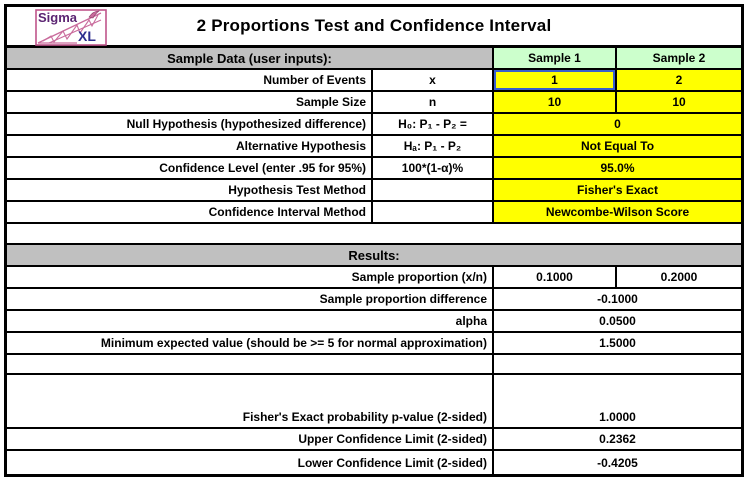 This screenshot has height=481, width=748. What do you see at coordinates (617, 146) in the screenshot?
I see `input-alternative-hypothesis: Not Equal To` at bounding box center [617, 146].